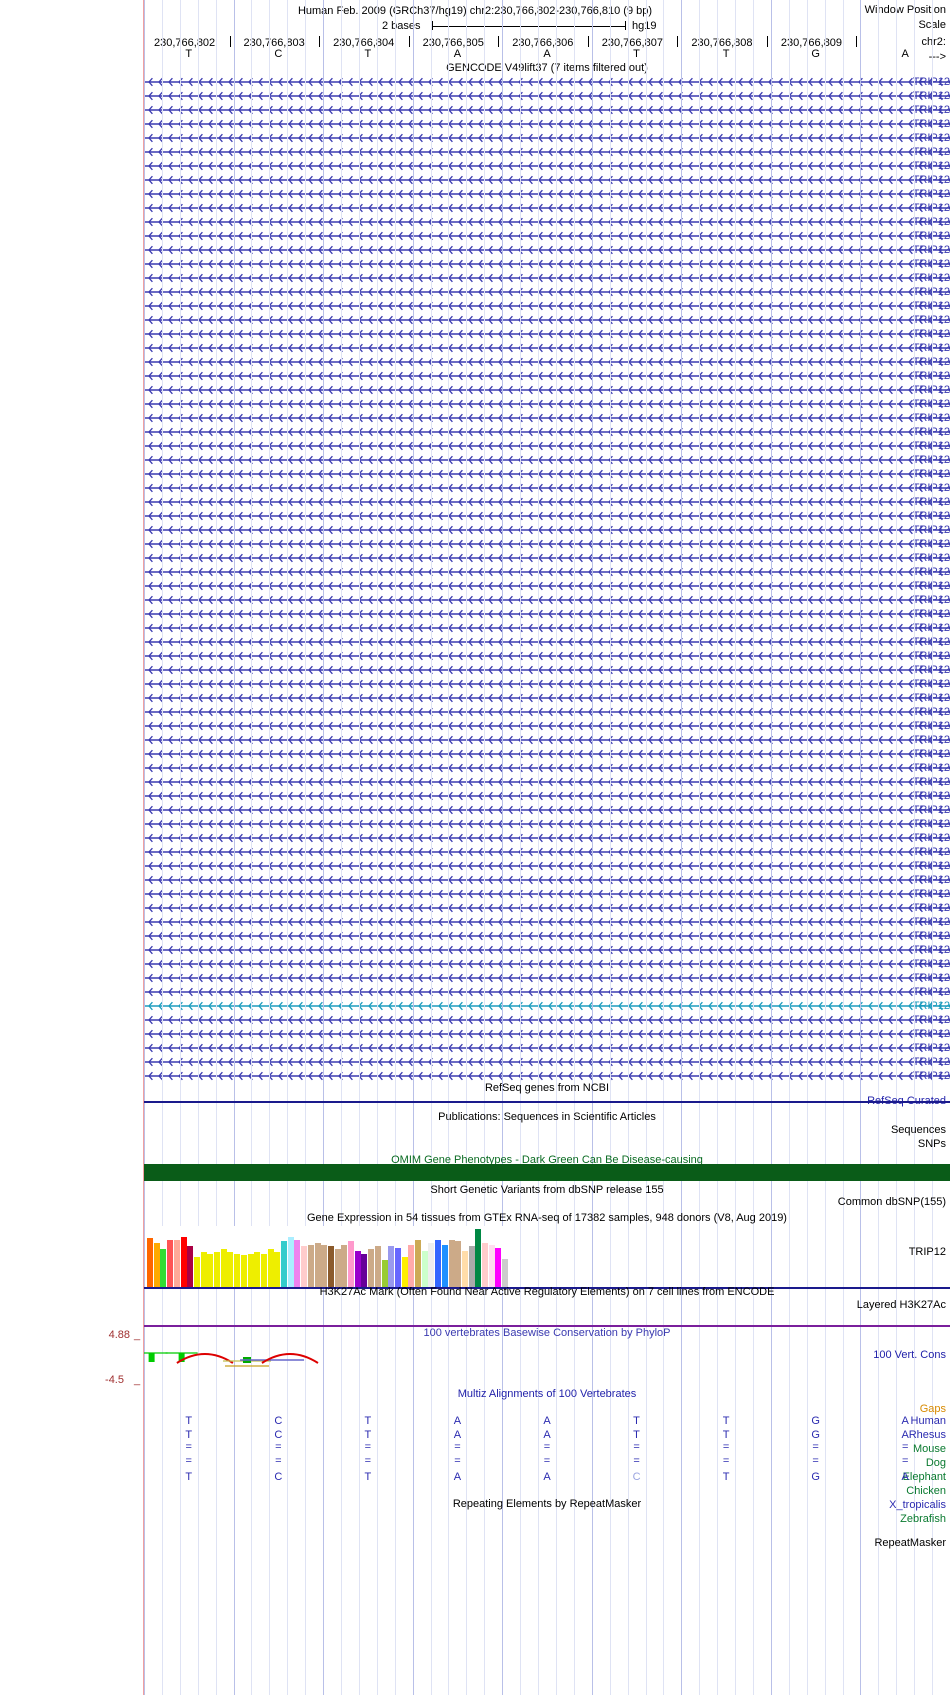  I want to click on species-label: Dog, so click(935, 1463).